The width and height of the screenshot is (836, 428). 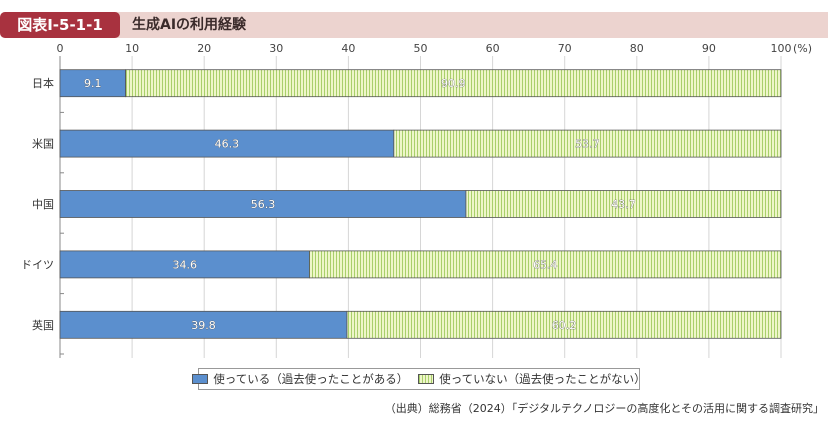 I want to click on legend-label-not-used: 使っていない（過去使ったことがない）, so click(x=542, y=379).